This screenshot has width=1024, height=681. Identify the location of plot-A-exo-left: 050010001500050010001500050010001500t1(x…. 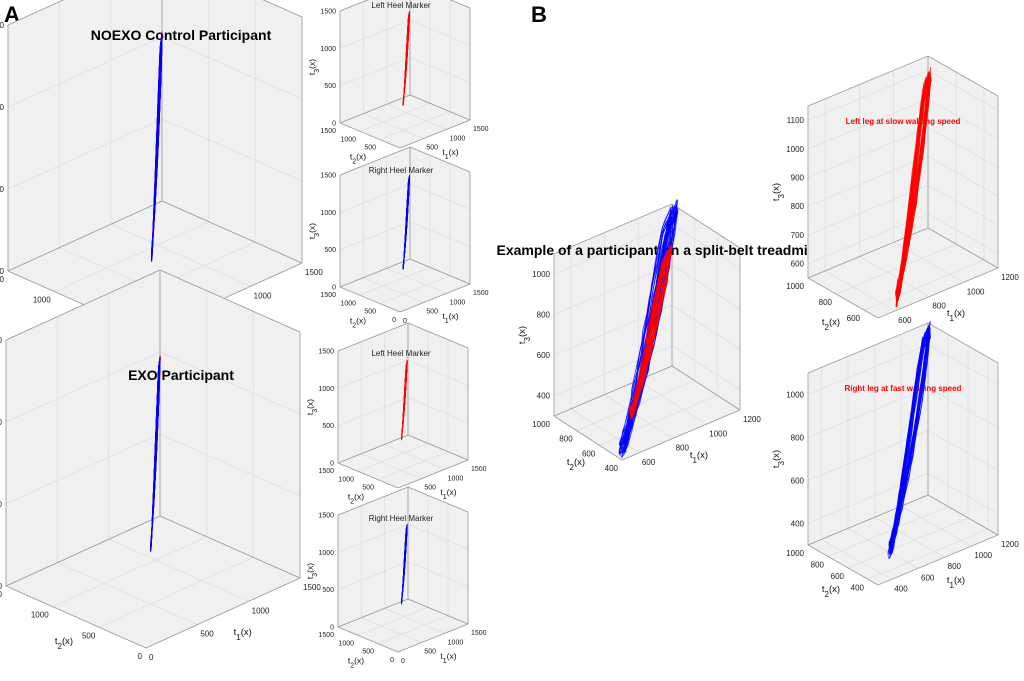
(396, 413).